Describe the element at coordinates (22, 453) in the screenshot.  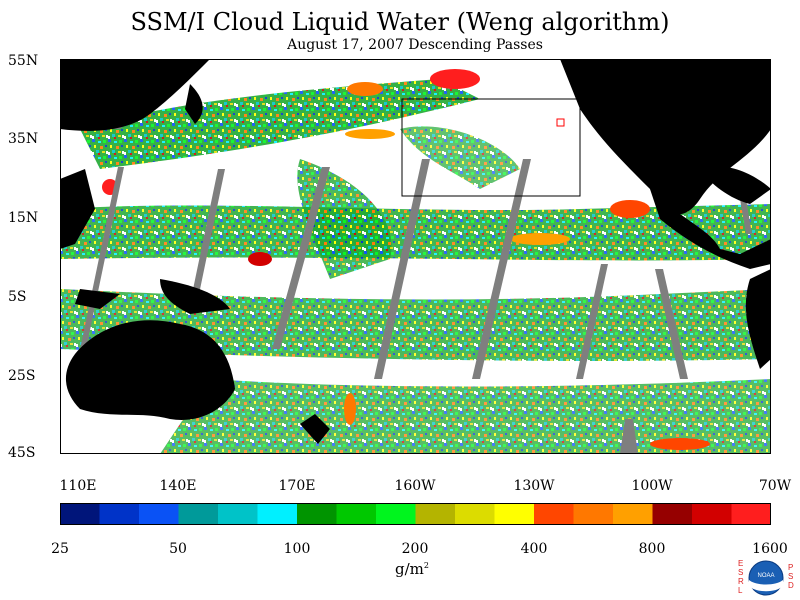
I see `lat-label-45s: 45S` at that location.